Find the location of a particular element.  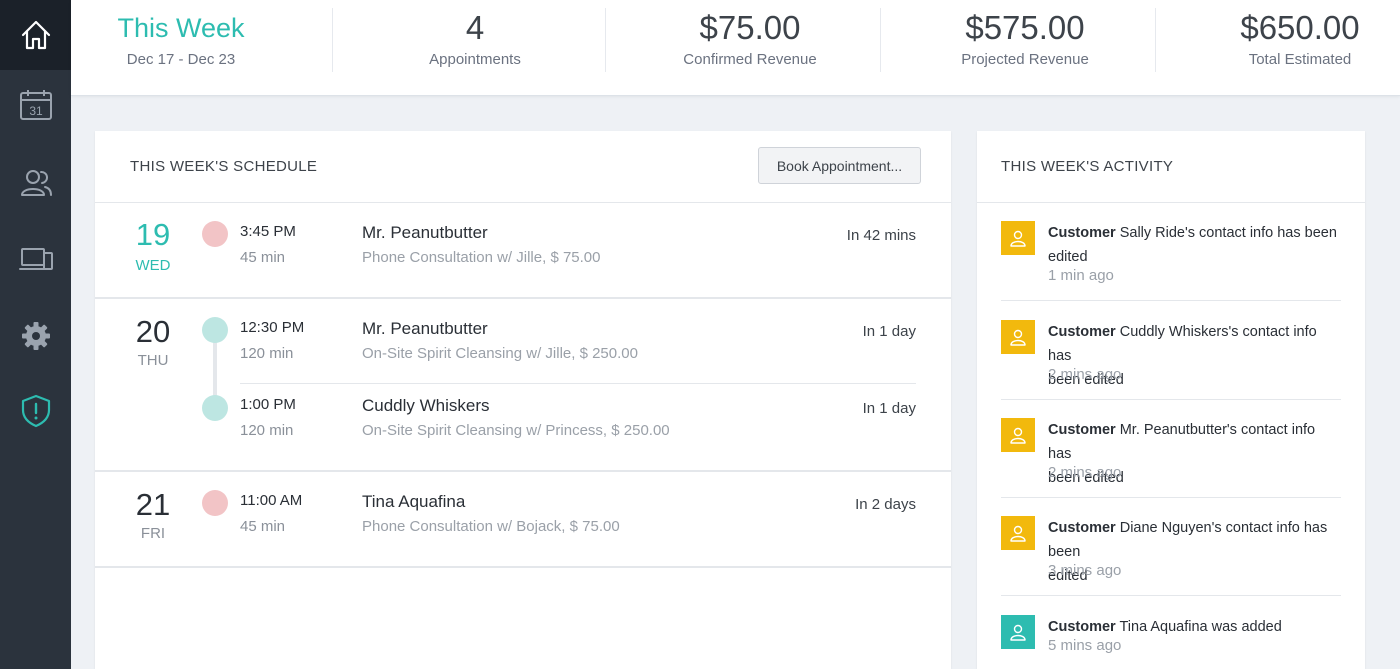

appointment-time: 1:00 PM is located at coordinates (268, 404).